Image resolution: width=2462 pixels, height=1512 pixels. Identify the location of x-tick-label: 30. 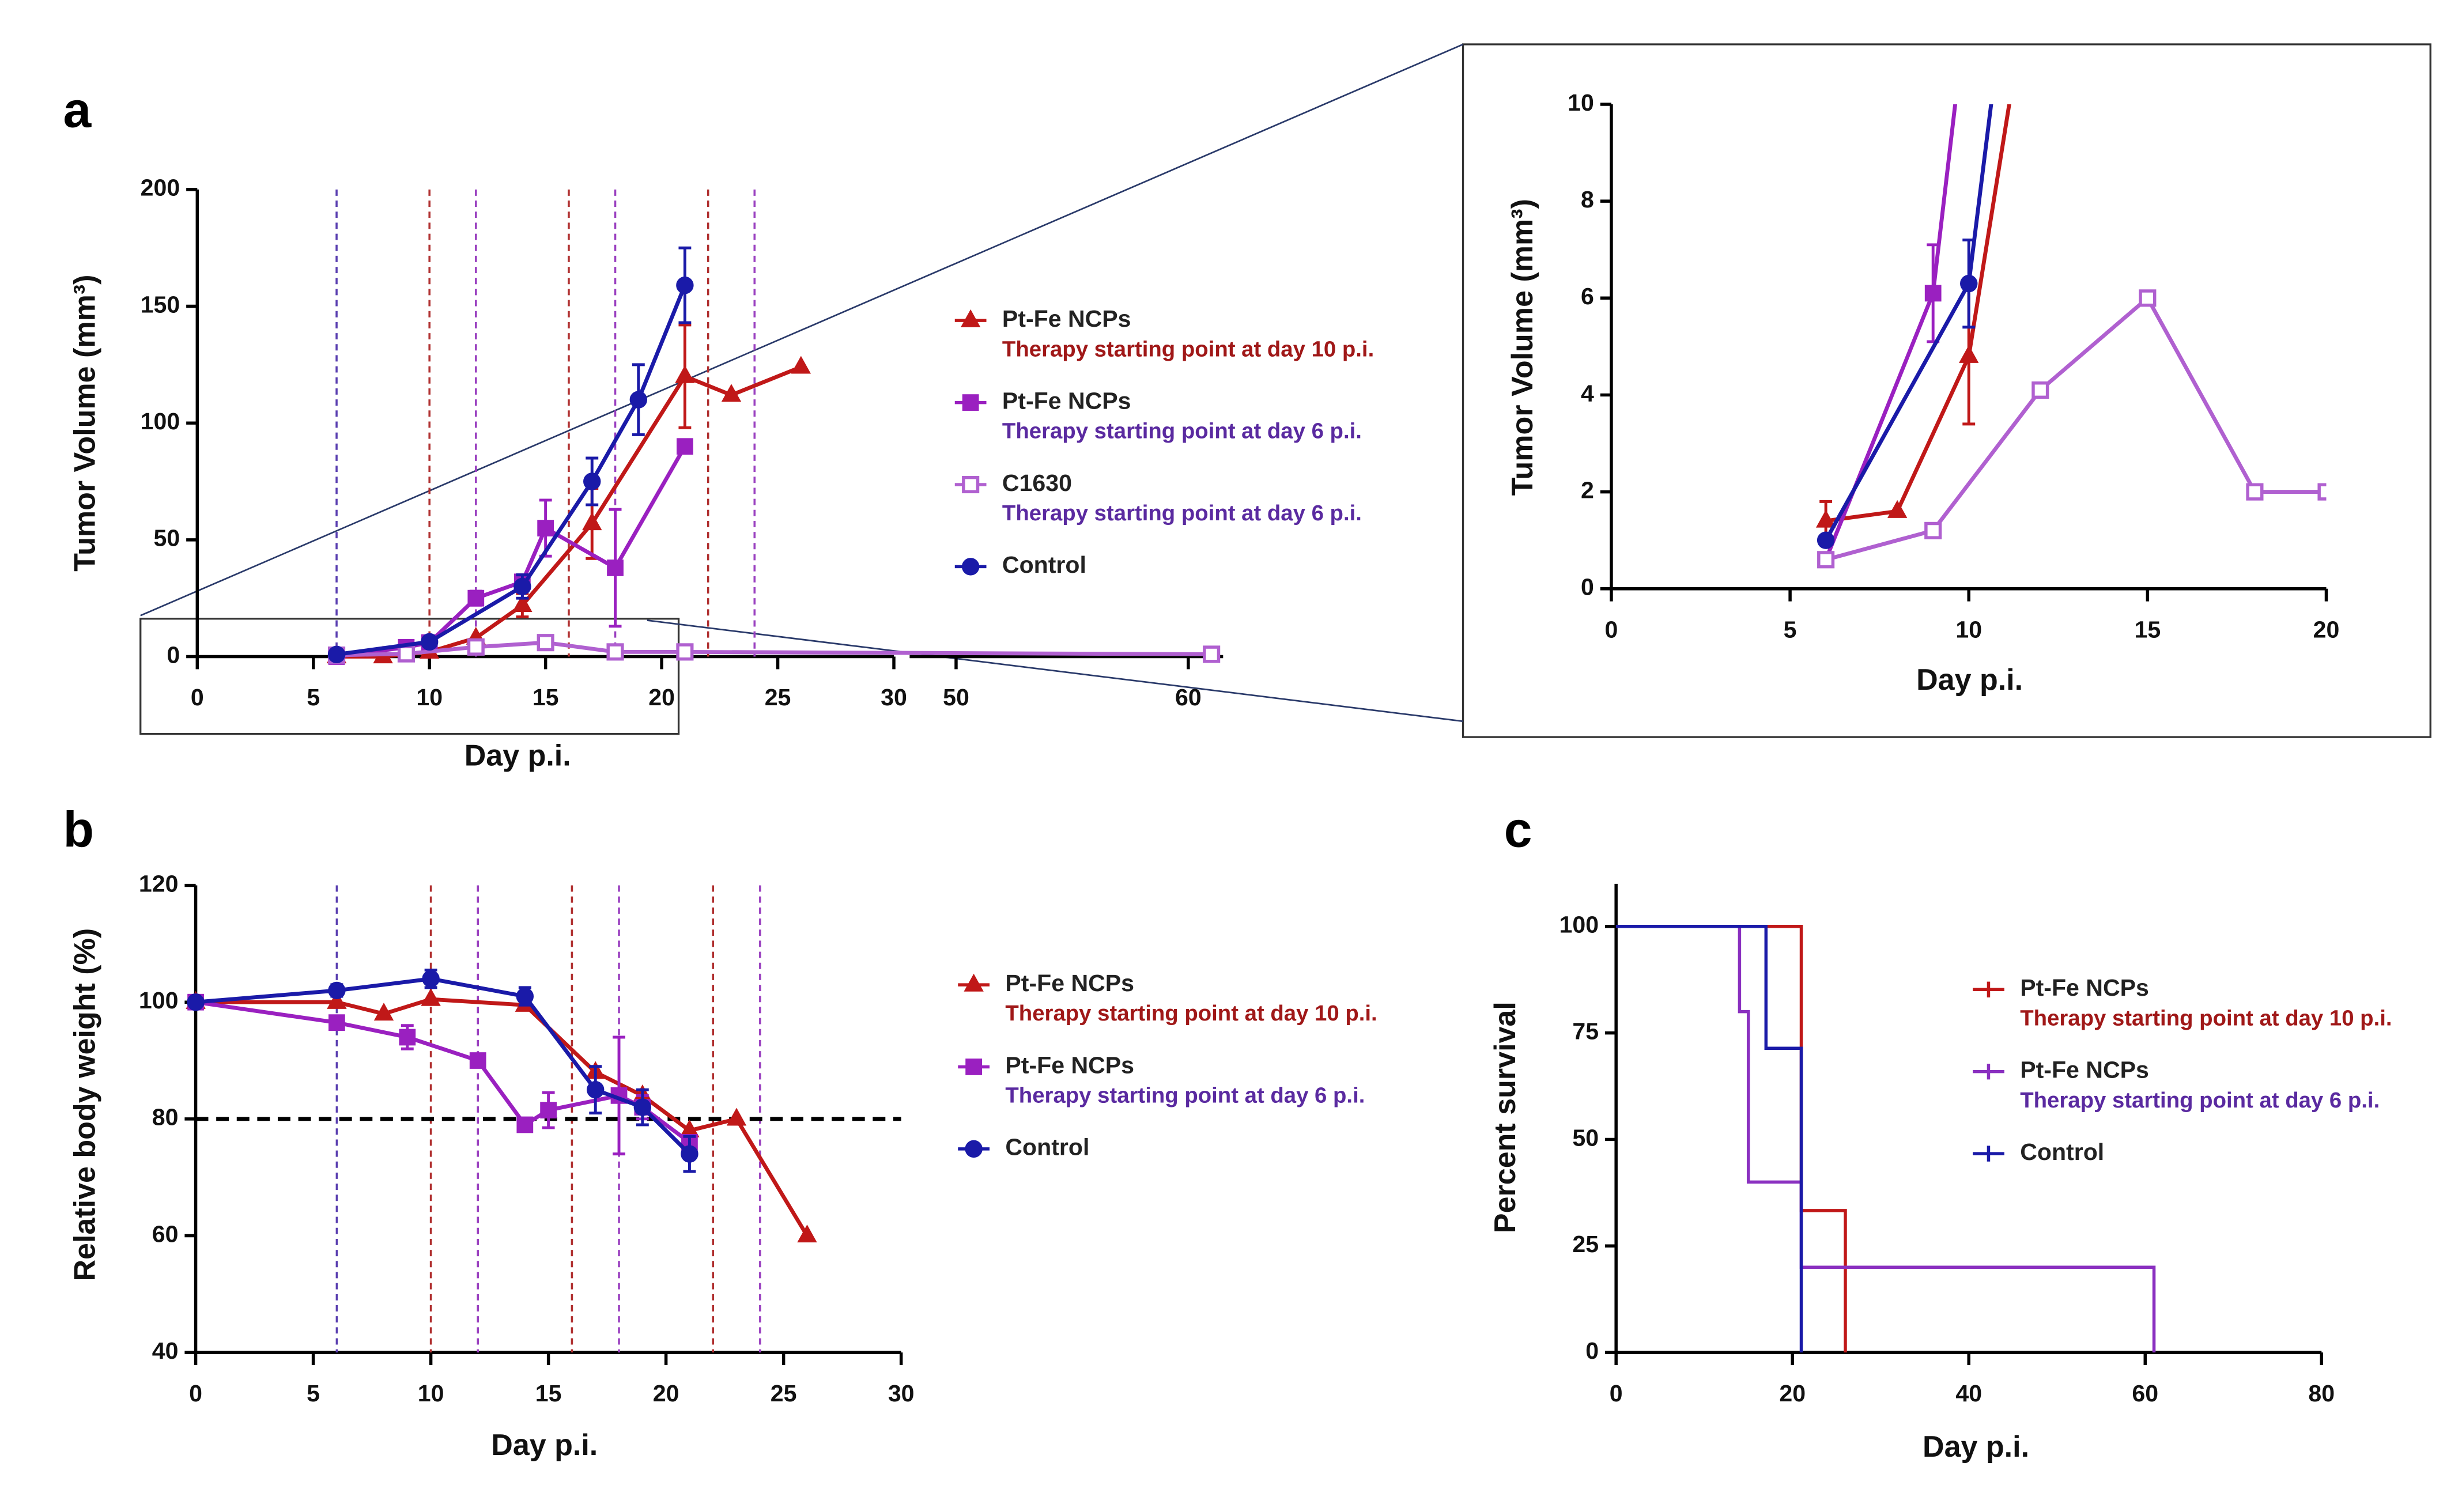
(901, 1393).